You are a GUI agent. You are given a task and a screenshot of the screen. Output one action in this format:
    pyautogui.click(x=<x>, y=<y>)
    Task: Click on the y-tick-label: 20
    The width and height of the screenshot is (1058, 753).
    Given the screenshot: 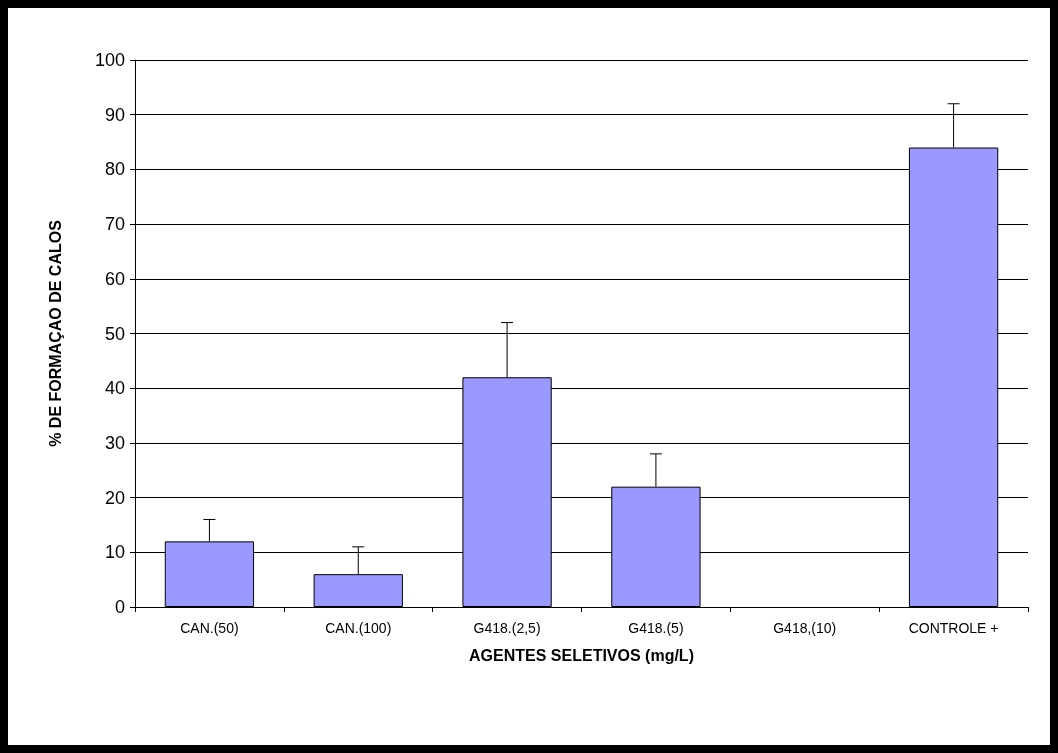 What is the action you would take?
    pyautogui.click(x=114, y=497)
    